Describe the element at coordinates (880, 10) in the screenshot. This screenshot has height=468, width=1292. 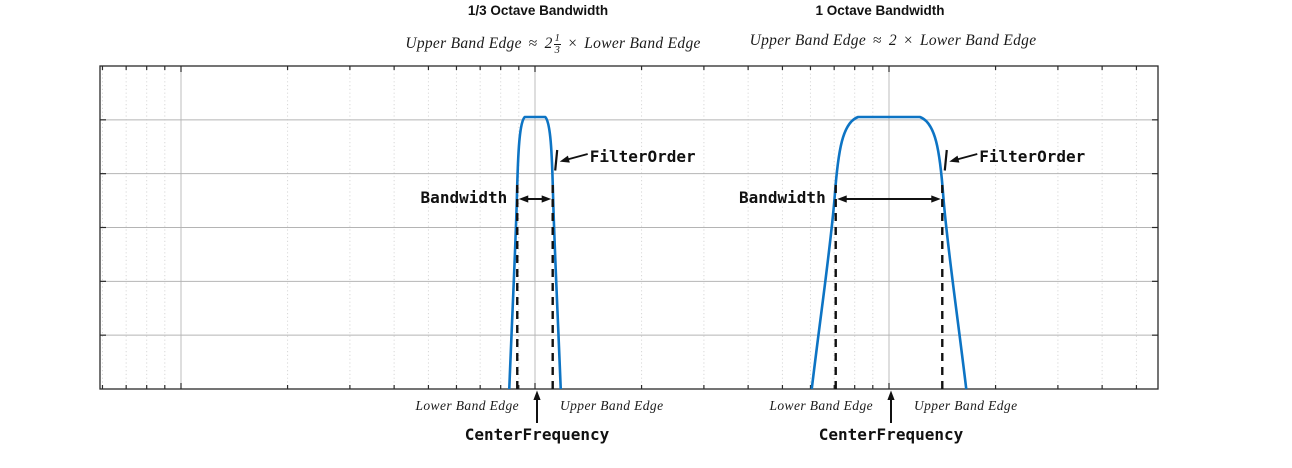
I see `right-panel-title: 1 Octave Bandwidth` at that location.